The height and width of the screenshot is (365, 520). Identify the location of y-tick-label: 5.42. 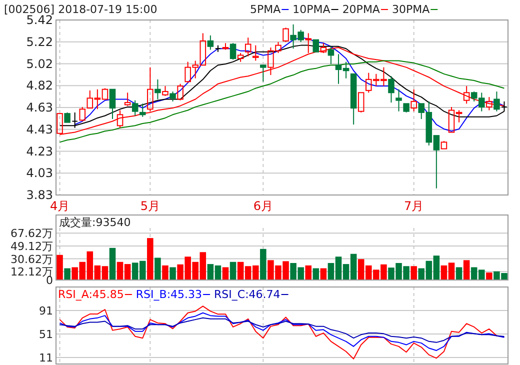
(39, 20).